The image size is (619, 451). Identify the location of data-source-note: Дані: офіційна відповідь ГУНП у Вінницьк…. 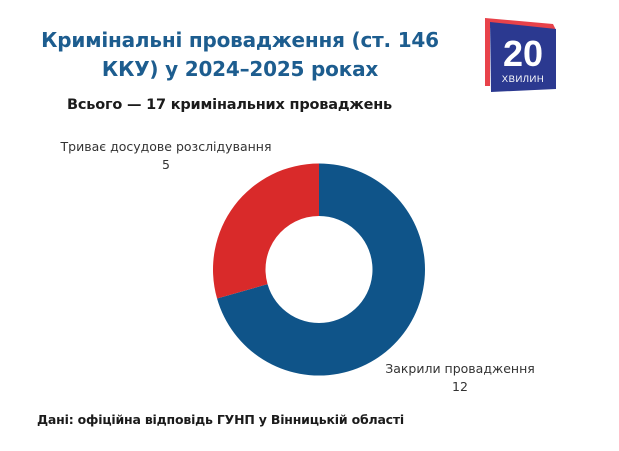
(221, 419).